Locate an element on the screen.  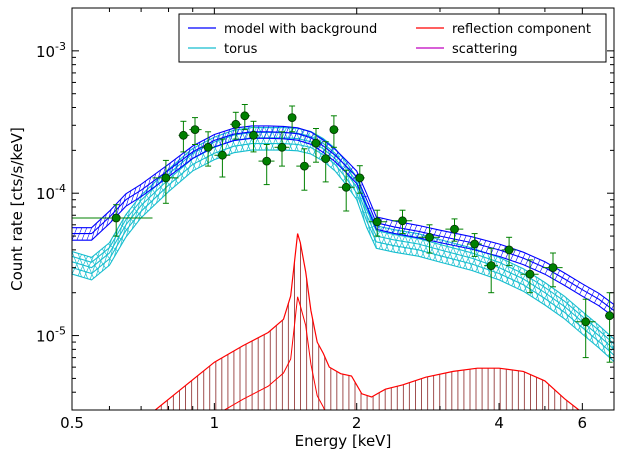
x-tick-label: 2 is located at coordinates (357, 423).